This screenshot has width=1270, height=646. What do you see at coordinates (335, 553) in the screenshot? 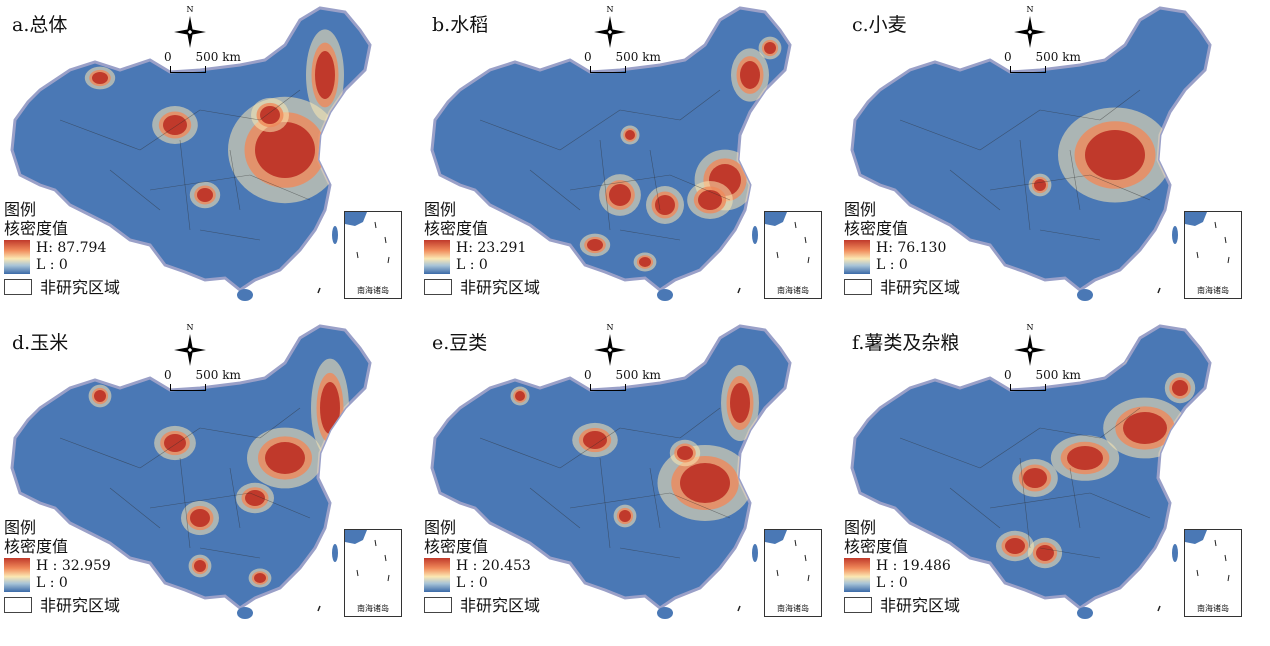
I see `taiwan-island` at bounding box center [335, 553].